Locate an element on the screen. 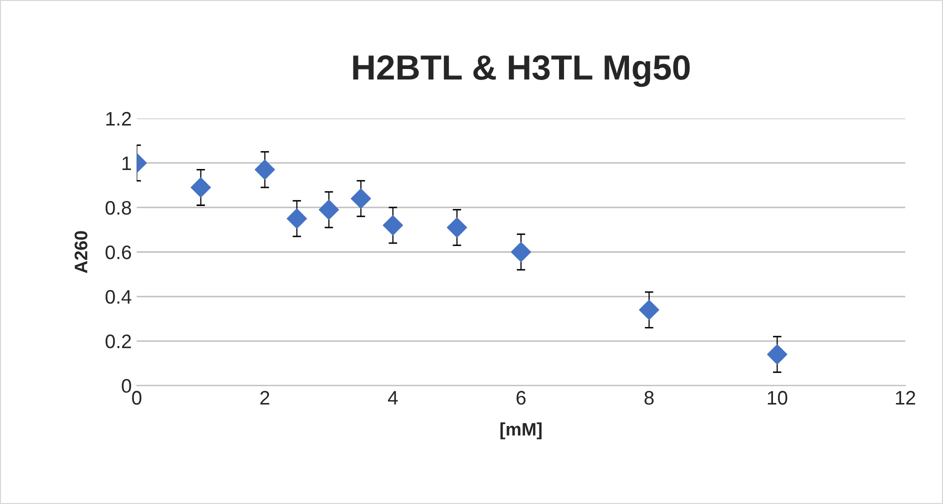 The image size is (943, 504). x-tick-label: 8 is located at coordinates (649, 397).